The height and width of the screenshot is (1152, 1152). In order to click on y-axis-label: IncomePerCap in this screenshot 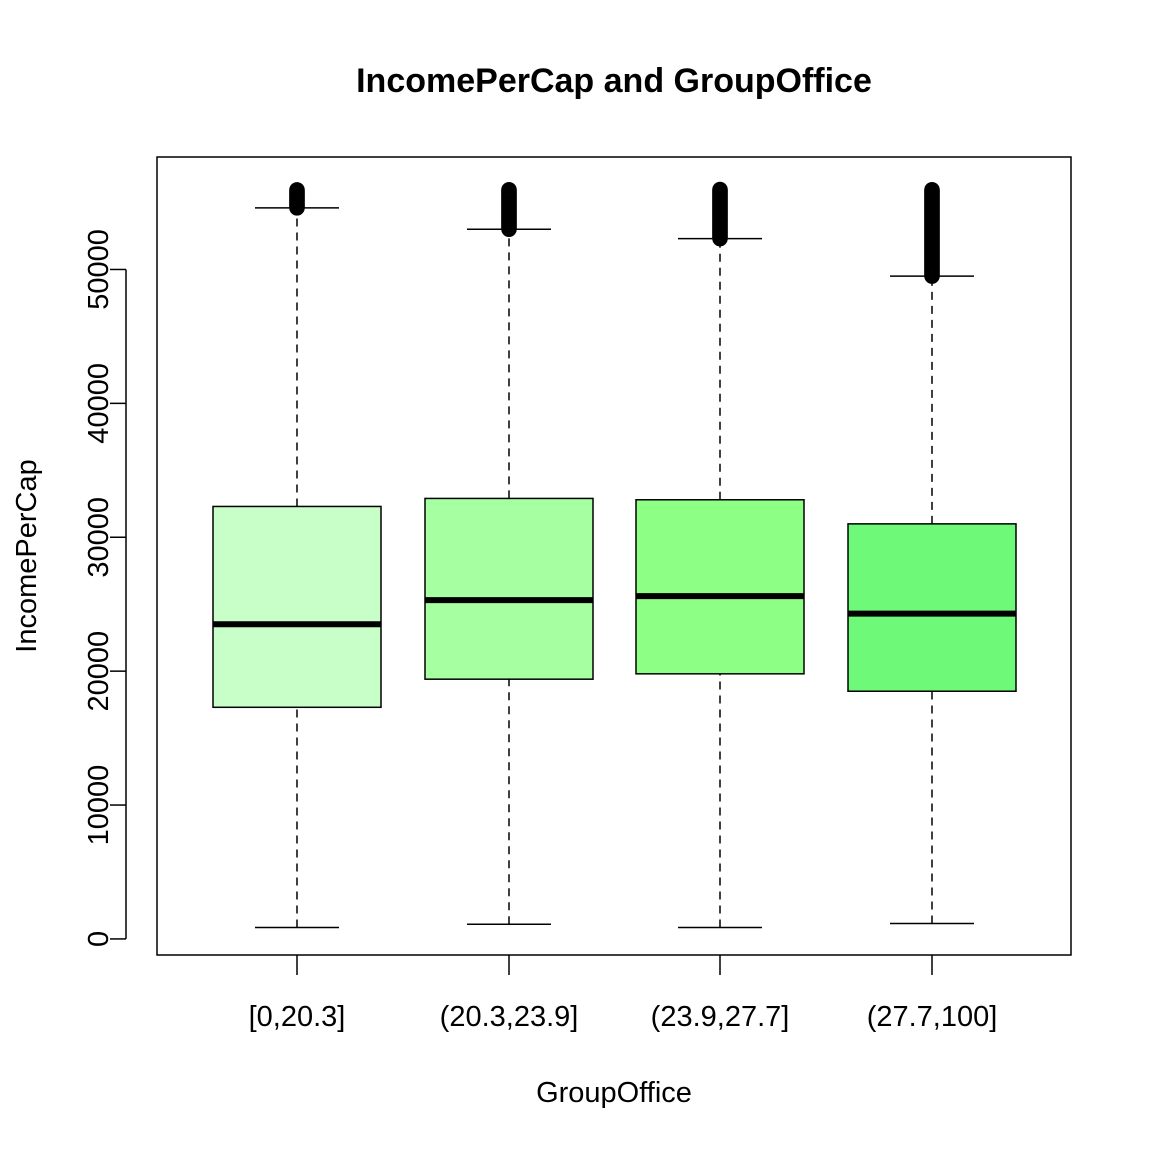, I will do `click(27, 555)`.